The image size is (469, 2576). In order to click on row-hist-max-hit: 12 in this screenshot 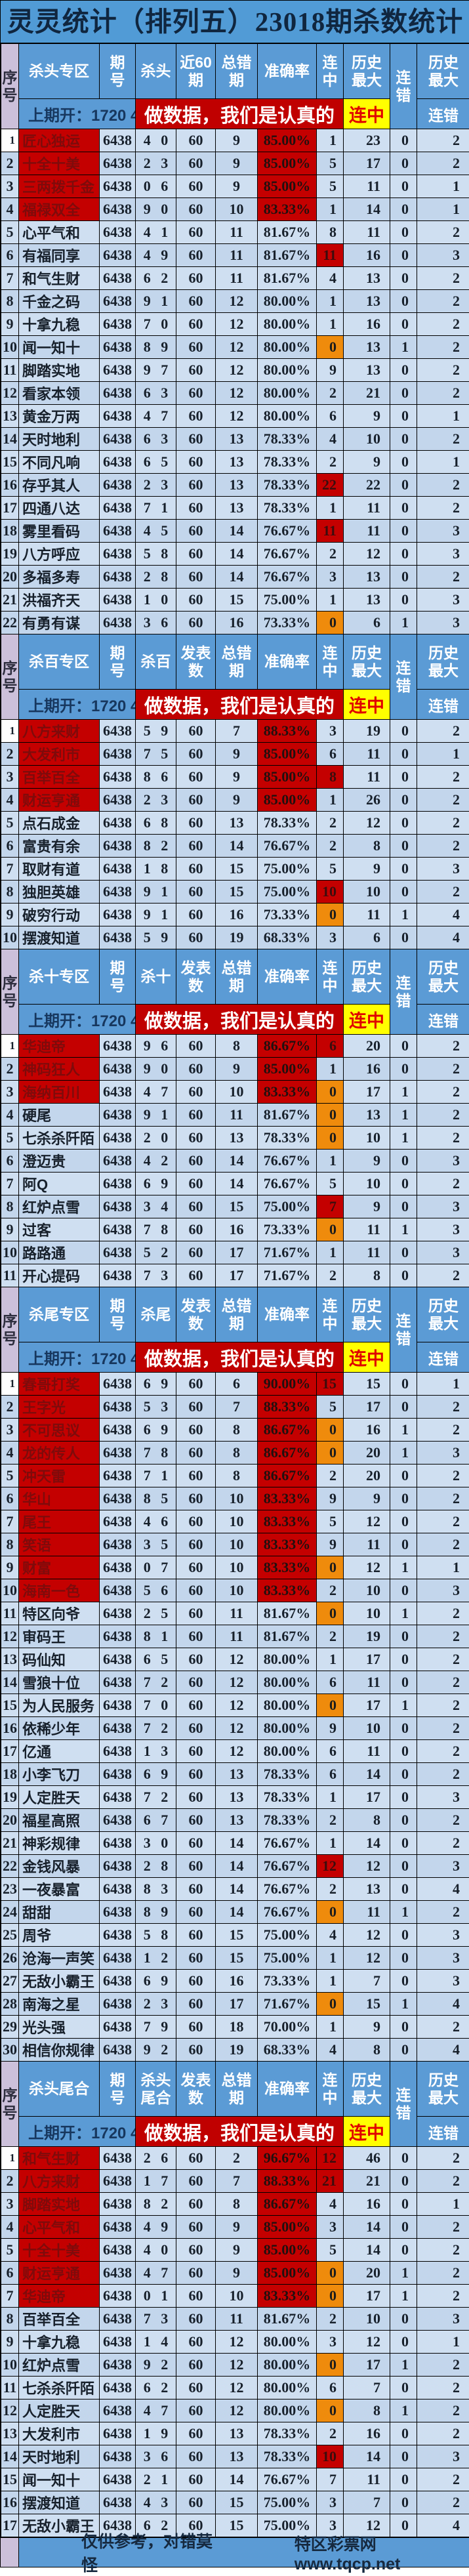, I will do `click(367, 1959)`.